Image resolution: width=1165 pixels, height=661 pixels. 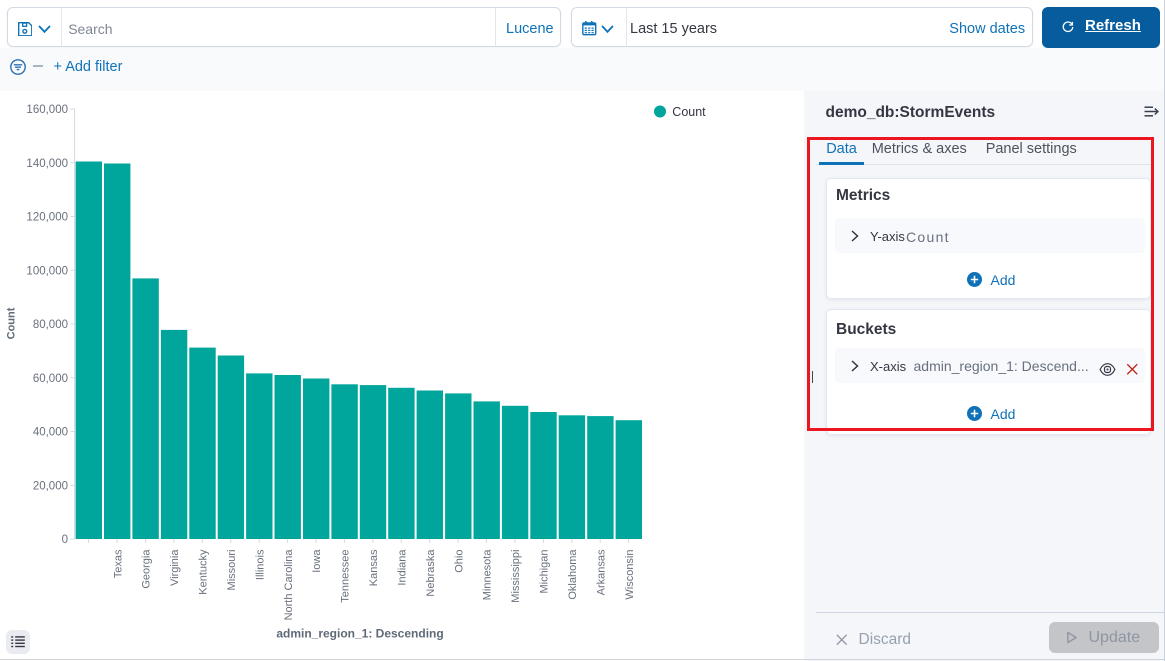 What do you see at coordinates (630, 575) in the screenshot?
I see `svg-text: Wisconsin` at bounding box center [630, 575].